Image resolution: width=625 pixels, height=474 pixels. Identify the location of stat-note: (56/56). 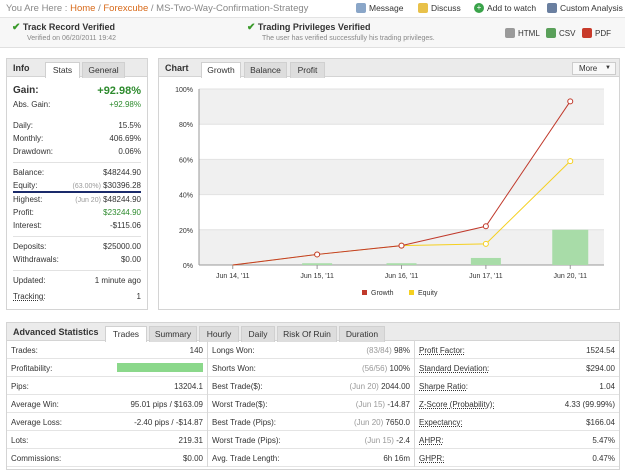
(374, 368).